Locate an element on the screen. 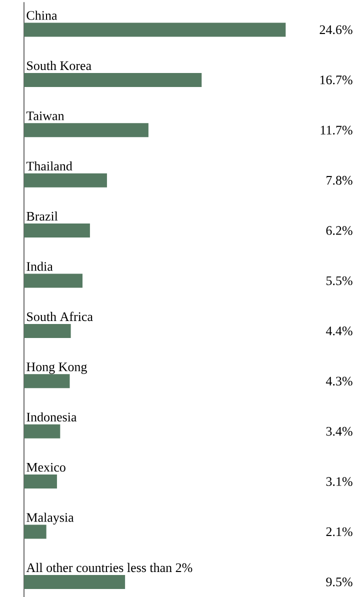  y-tick-label: India is located at coordinates (39, 266).